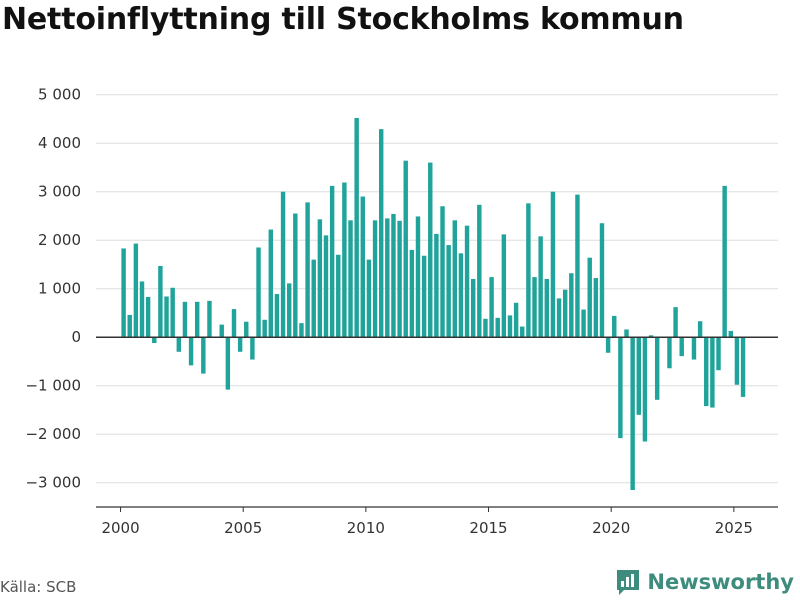 This screenshot has width=800, height=600. Describe the element at coordinates (59, 240) in the screenshot. I see `y-tick-label: 2 000` at that location.